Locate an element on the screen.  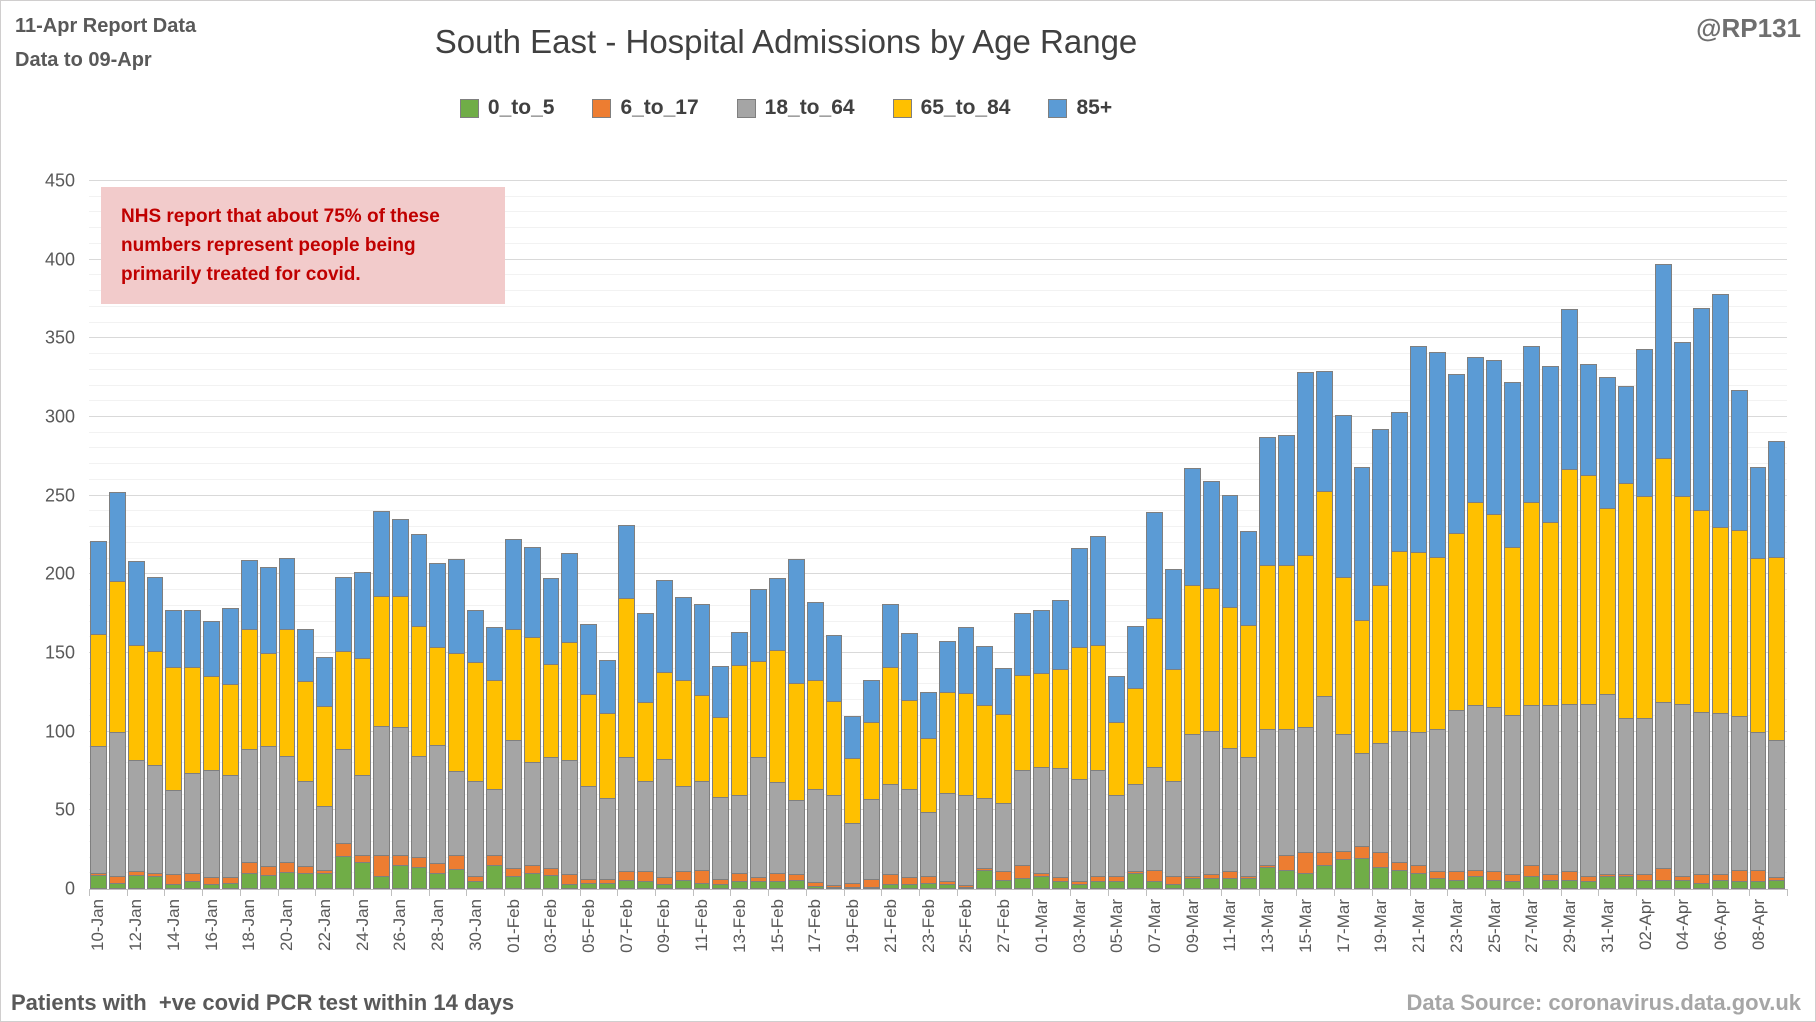
bar-08-Mar is located at coordinates (1173, 535).